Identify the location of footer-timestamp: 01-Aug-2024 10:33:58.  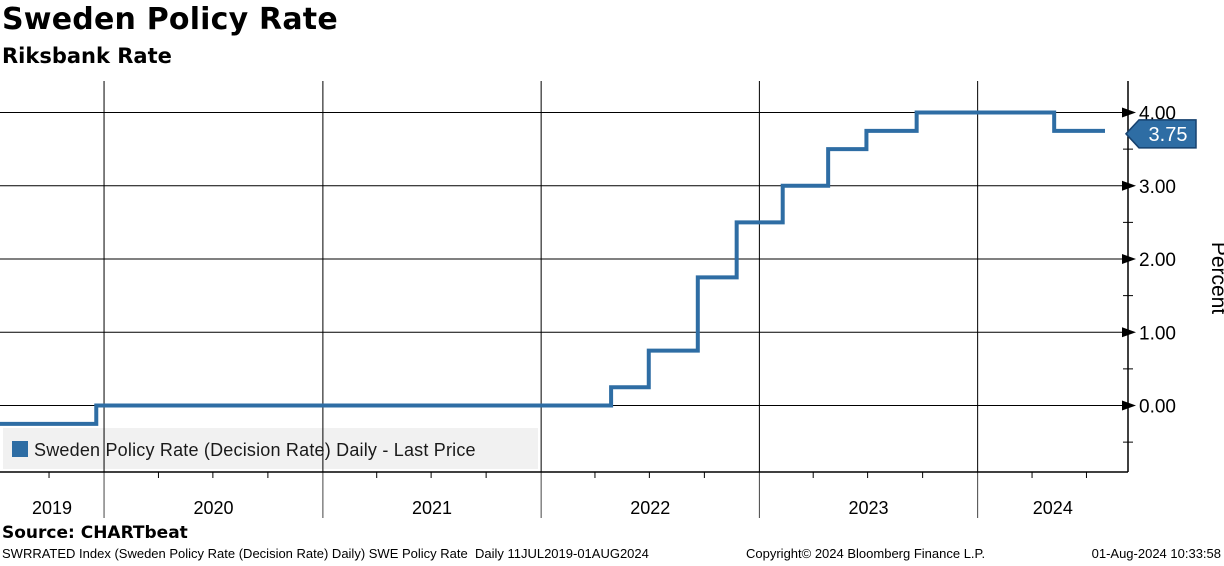
(1156, 553).